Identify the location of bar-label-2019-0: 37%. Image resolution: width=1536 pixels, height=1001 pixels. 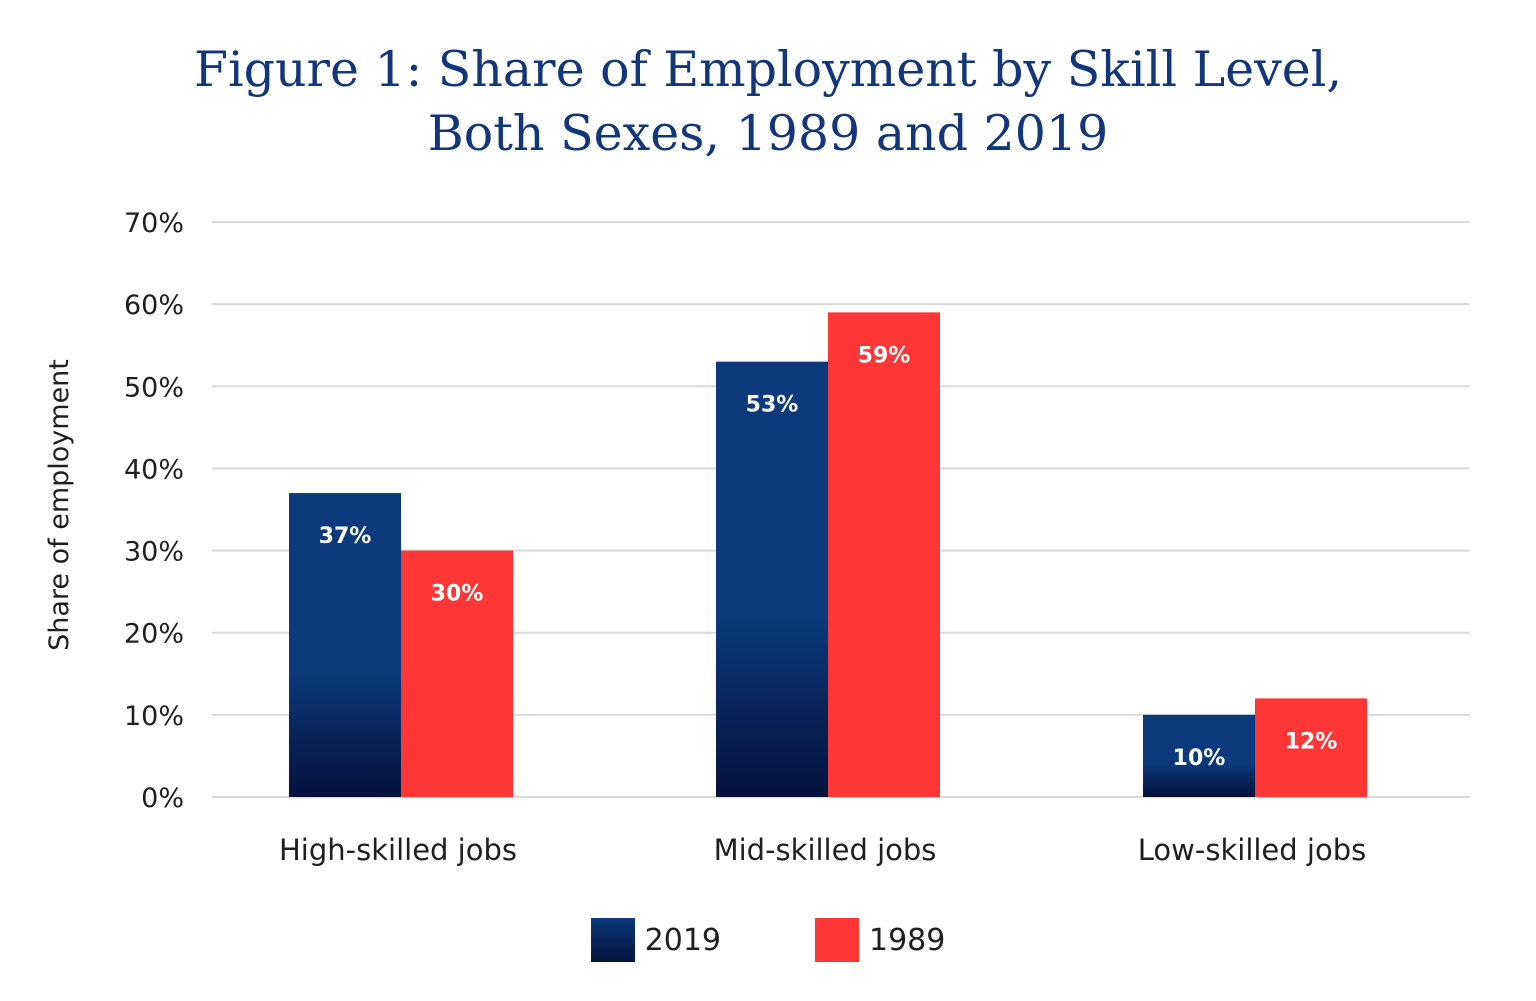
(345, 536).